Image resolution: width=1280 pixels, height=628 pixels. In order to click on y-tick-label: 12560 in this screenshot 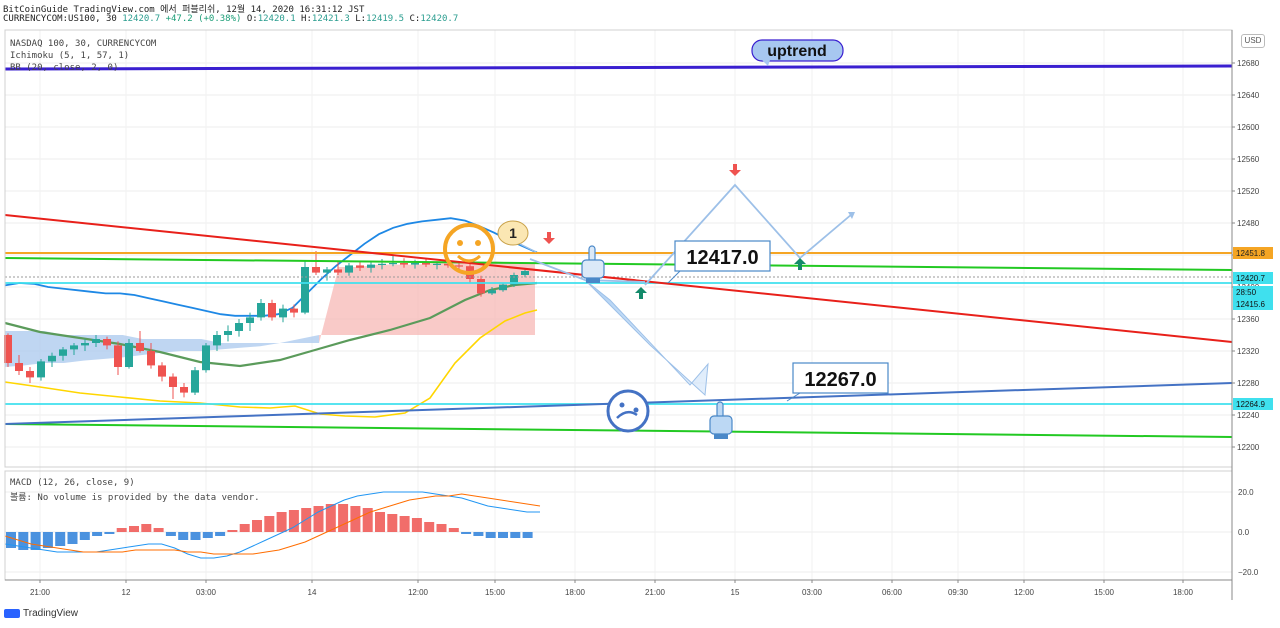, I will do `click(1248, 159)`.